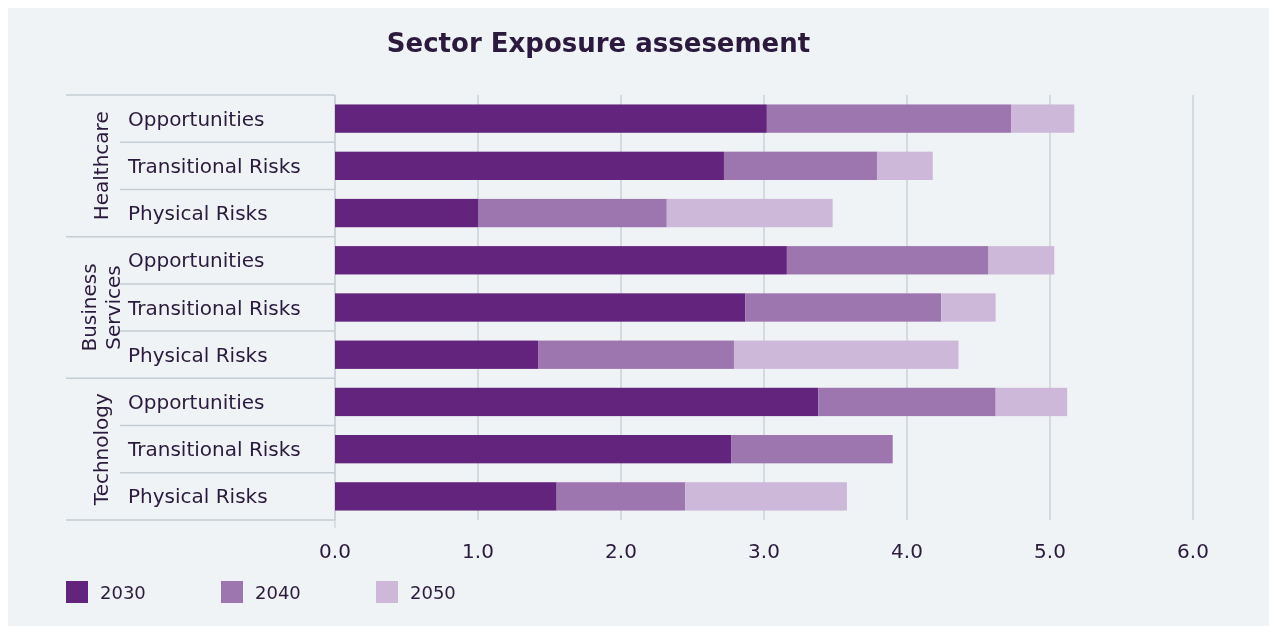  I want to click on legend-label: 2050, so click(433, 592).